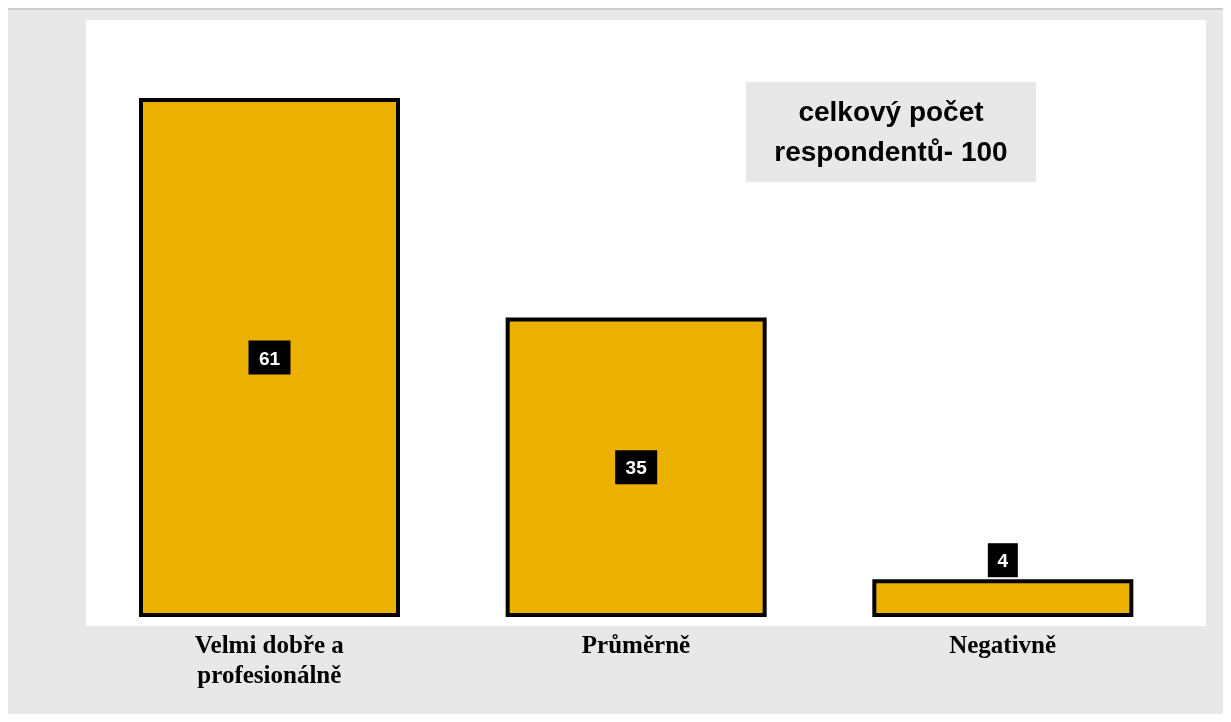 This screenshot has height=722, width=1231. I want to click on data-label: 35, so click(636, 468).